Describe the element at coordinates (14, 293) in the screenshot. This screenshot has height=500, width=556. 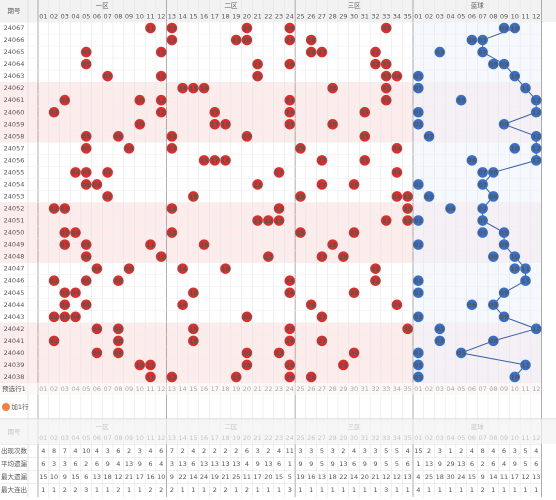
I see `issue-number: 24045` at that location.